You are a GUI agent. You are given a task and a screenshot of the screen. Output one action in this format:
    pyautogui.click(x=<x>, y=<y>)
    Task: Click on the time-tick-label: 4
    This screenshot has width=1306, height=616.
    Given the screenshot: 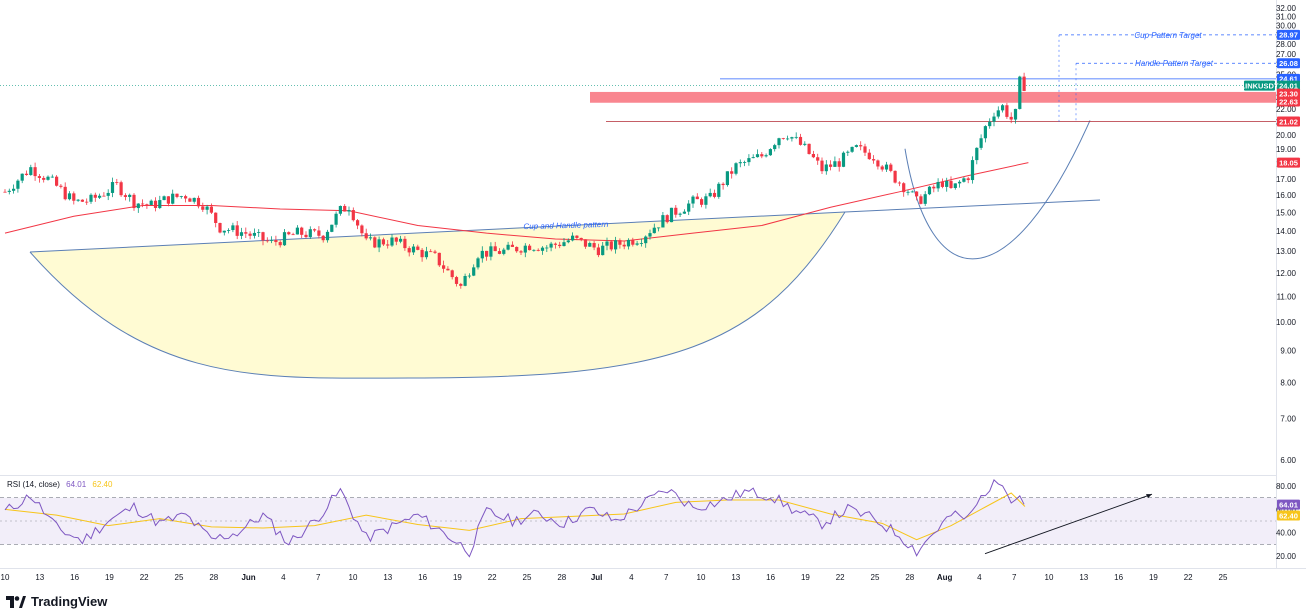 What is the action you would take?
    pyautogui.click(x=979, y=577)
    